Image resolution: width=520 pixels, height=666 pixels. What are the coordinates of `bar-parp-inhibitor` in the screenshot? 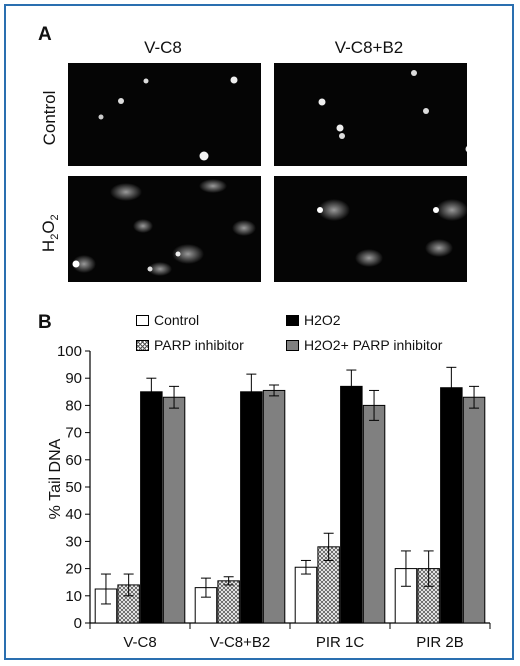 It's located at (228, 602).